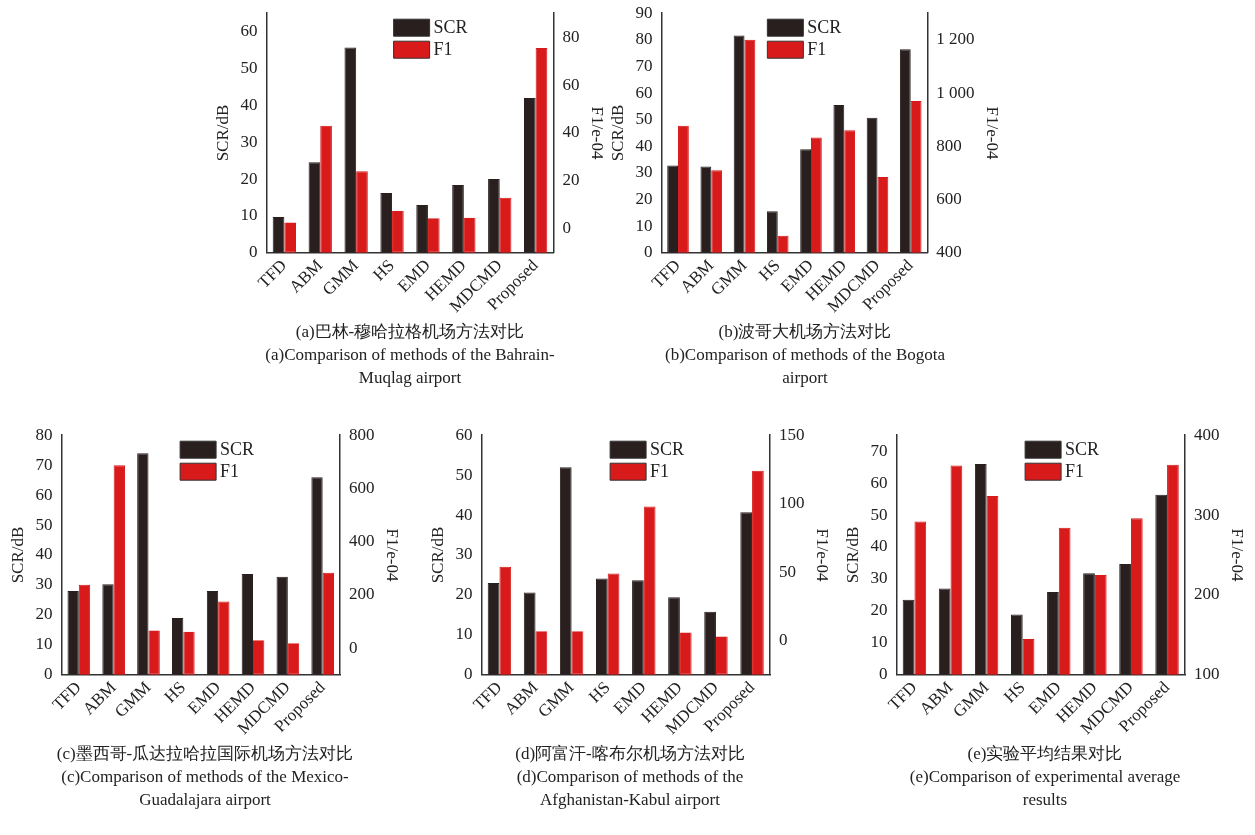 The height and width of the screenshot is (835, 1255). What do you see at coordinates (630, 754) in the screenshot?
I see `text: (d)阿富汗-喀布尔机场方法对比` at bounding box center [630, 754].